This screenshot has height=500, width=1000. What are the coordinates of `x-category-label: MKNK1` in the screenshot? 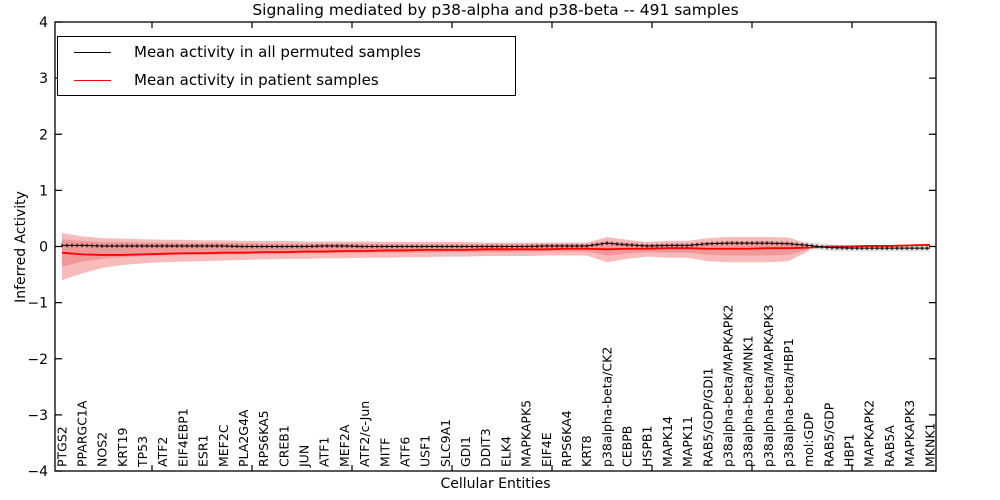 It's located at (929, 445).